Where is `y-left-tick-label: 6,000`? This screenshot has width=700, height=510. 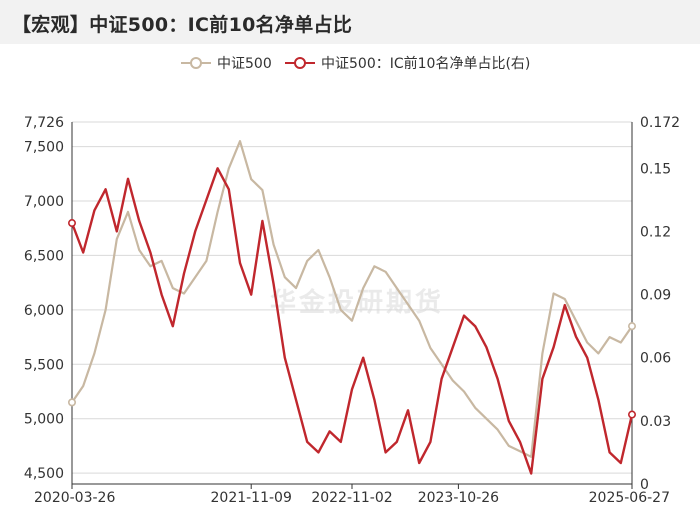
y-left-tick-label: 6,000 is located at coordinates (44, 311).